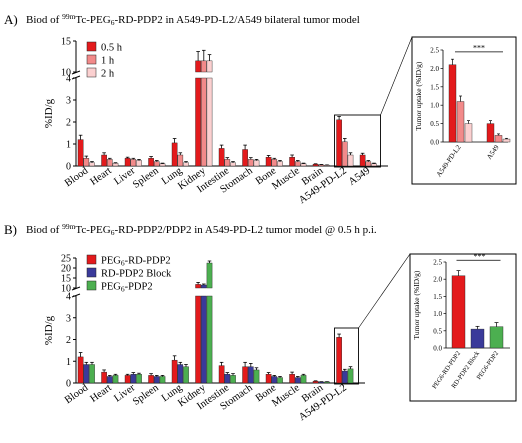  I want to click on zoom-connector, so click(384, 291).